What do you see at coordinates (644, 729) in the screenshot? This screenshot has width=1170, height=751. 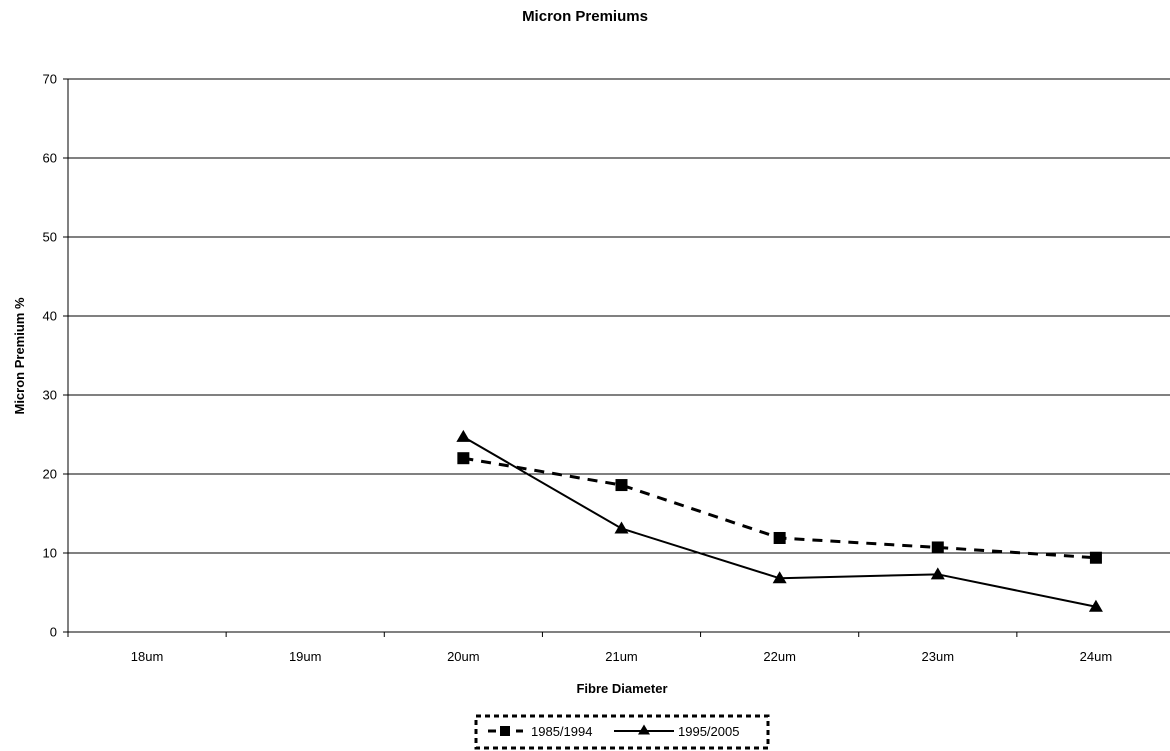 I see `legend-marker-1995-2005` at bounding box center [644, 729].